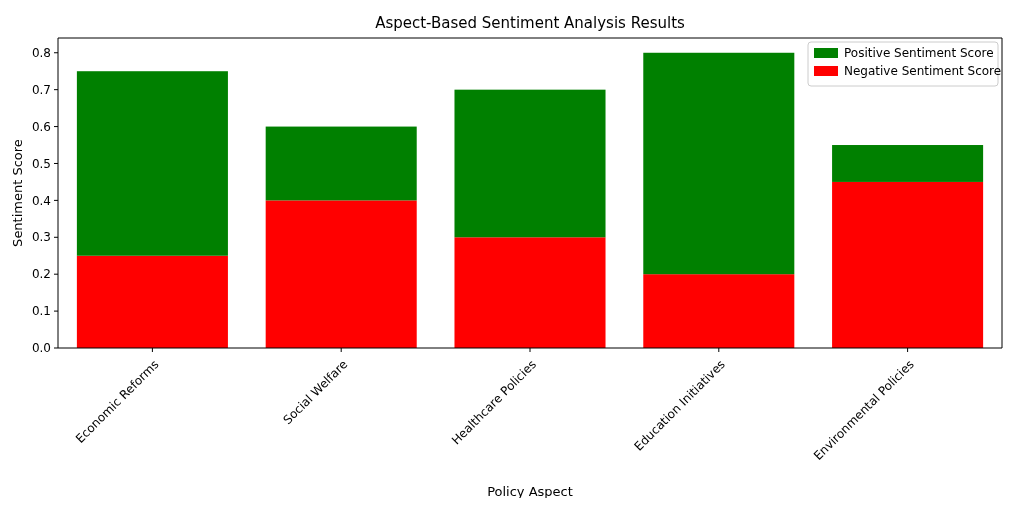  What do you see at coordinates (41, 237) in the screenshot?
I see `y-tick-label: 0.3` at bounding box center [41, 237].